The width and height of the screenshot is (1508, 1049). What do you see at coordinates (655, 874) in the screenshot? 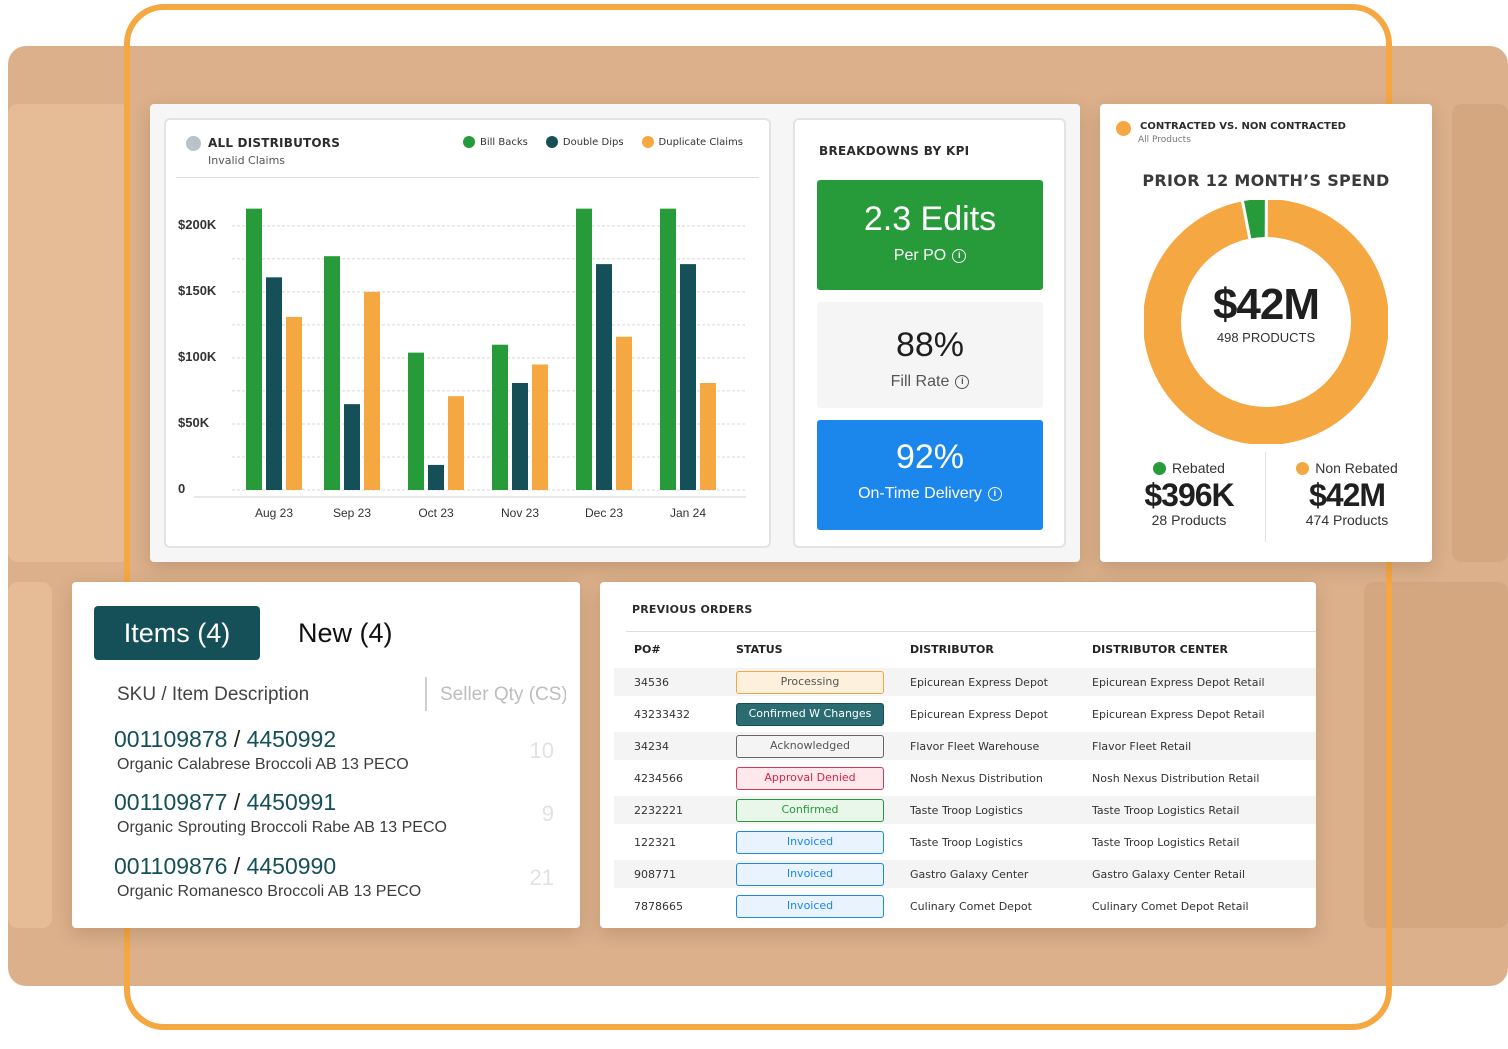
I see `order-po: 908771` at bounding box center [655, 874].